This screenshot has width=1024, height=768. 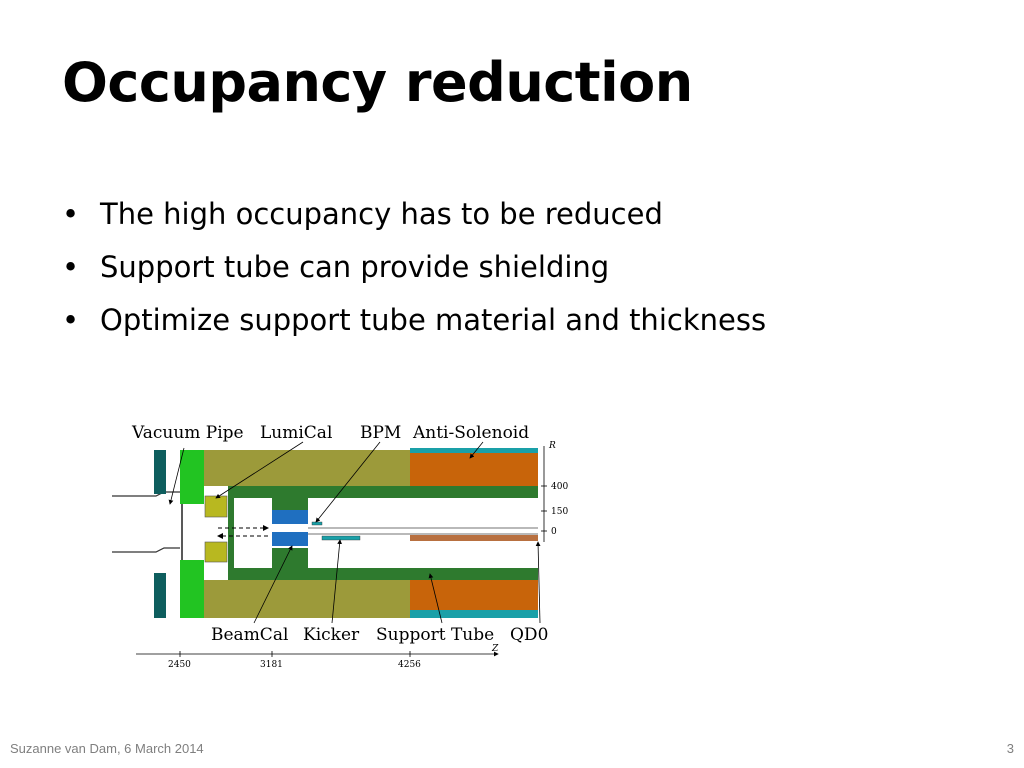 I want to click on support-tube-upper, so click(x=383, y=492).